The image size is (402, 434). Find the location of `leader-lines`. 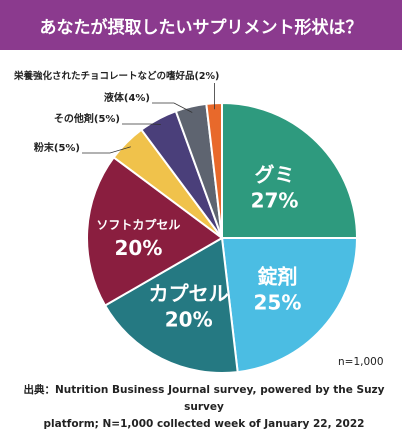

leader-lines is located at coordinates (148, 118).